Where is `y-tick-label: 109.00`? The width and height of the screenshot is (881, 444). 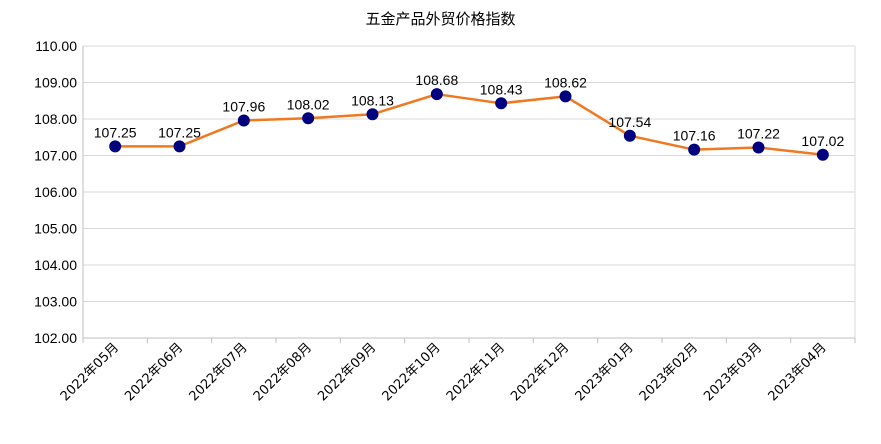 y-tick-label: 109.00 is located at coordinates (55, 83).